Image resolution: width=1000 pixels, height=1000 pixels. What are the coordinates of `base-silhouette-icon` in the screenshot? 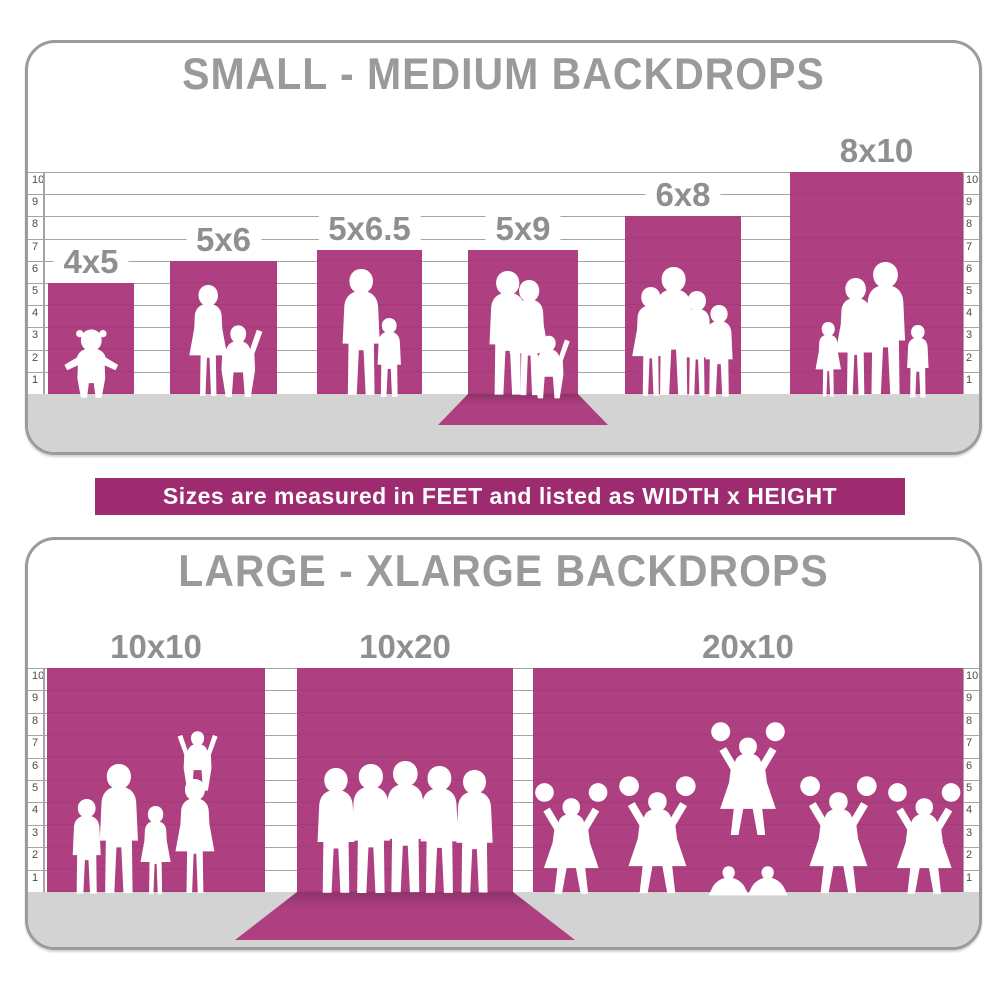 It's located at (767, 881).